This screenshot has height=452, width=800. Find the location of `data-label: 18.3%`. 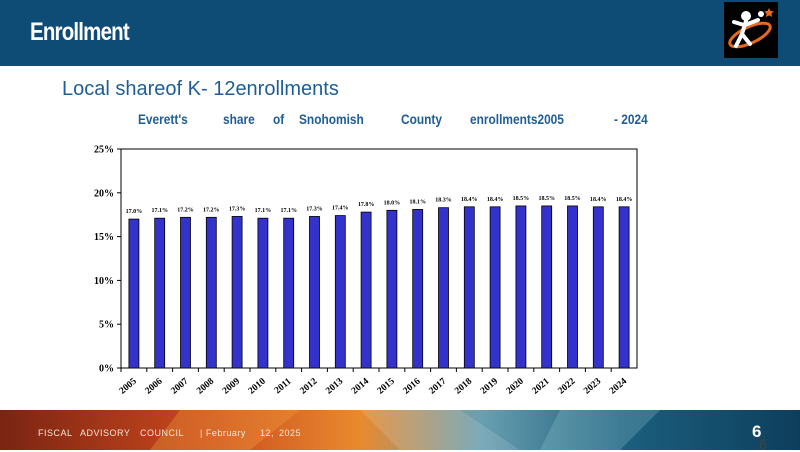

data-label: 18.3% is located at coordinates (443, 201).